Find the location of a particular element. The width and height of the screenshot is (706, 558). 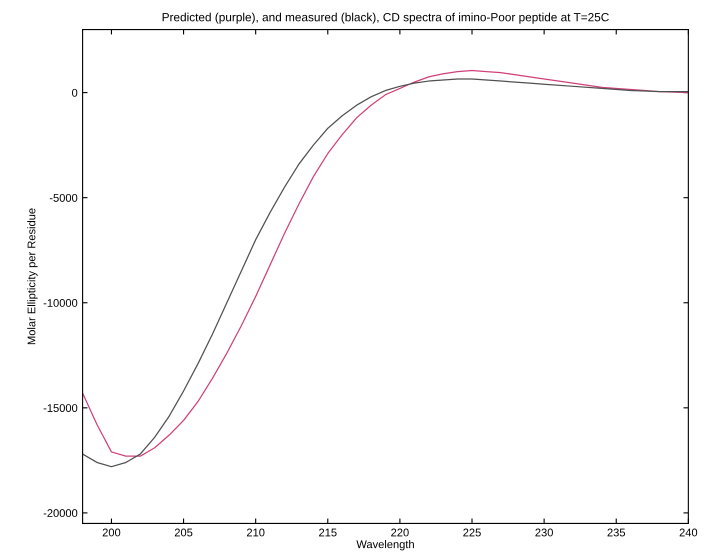

y-tick-label: -15000 is located at coordinates (61, 408).